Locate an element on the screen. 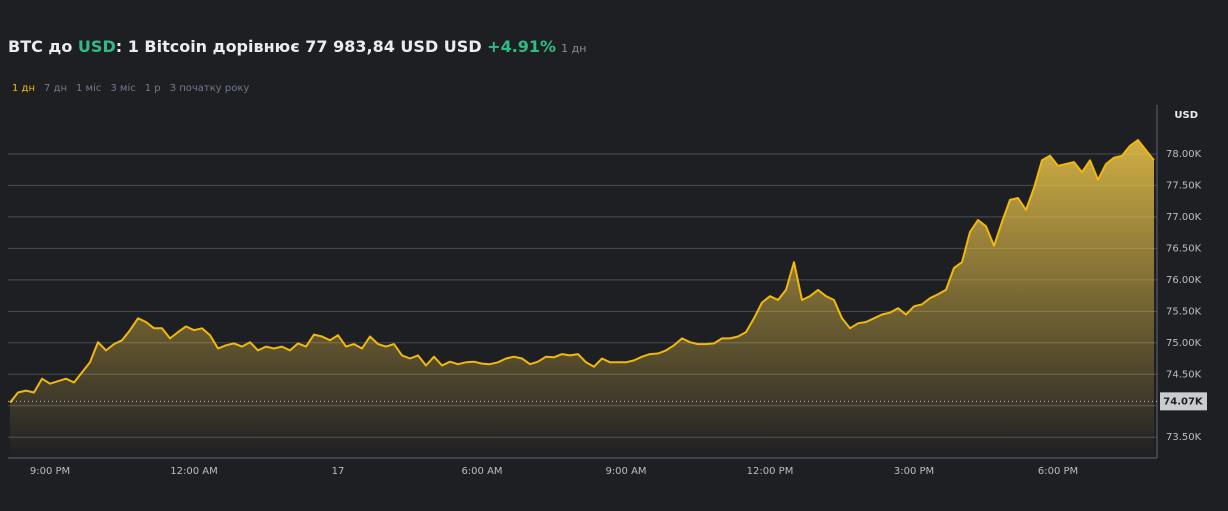 This screenshot has height=511, width=1228. tab: З початку року is located at coordinates (209, 88).